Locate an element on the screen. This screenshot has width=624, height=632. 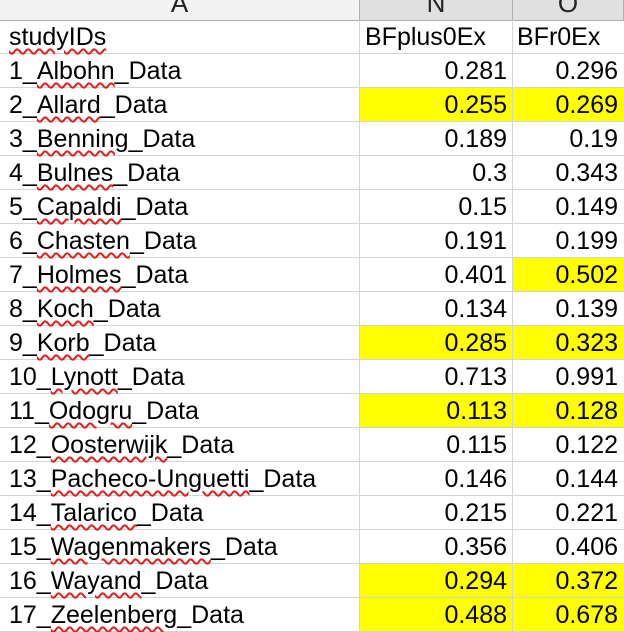
table-row: 10_Lynott_Data 0.713 0.991 is located at coordinates (312, 377).